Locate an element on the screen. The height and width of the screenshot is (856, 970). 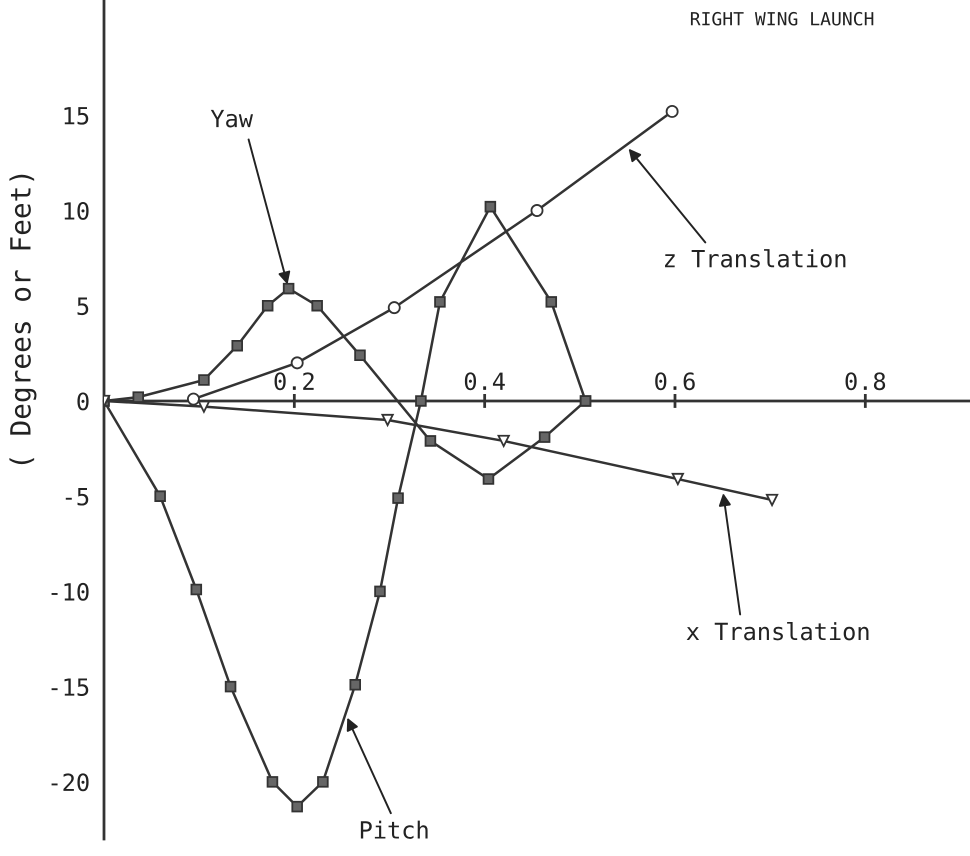
x-tick-label: 0.8 is located at coordinates (866, 381).